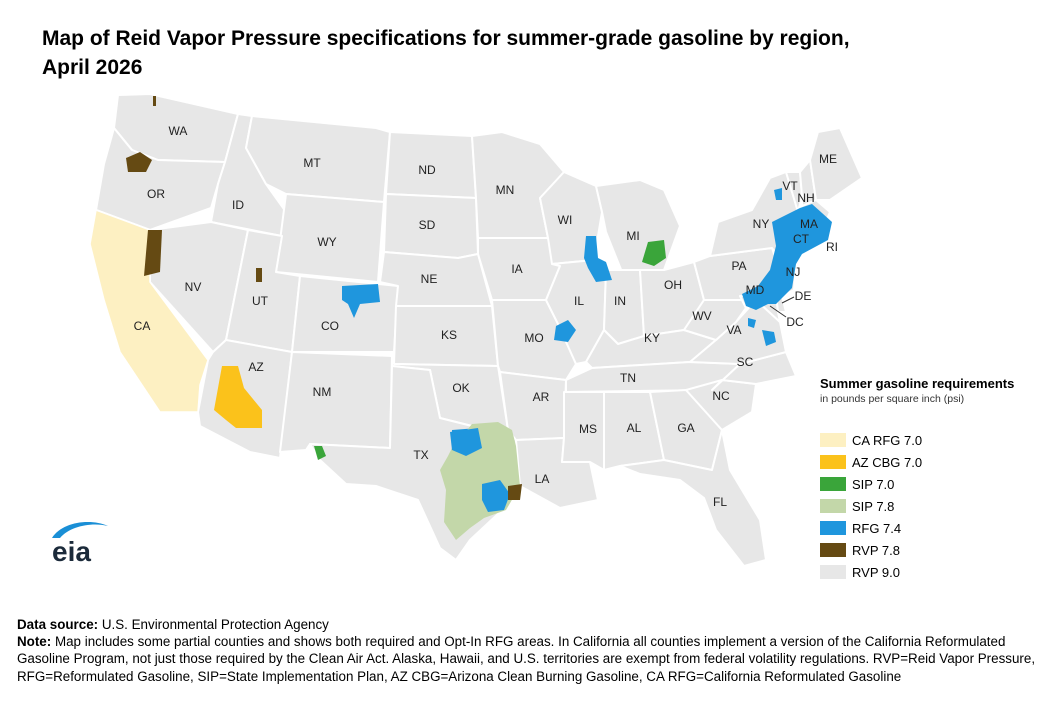 The height and width of the screenshot is (724, 1059). Describe the element at coordinates (330, 326) in the screenshot. I see `label-co: CO` at that location.